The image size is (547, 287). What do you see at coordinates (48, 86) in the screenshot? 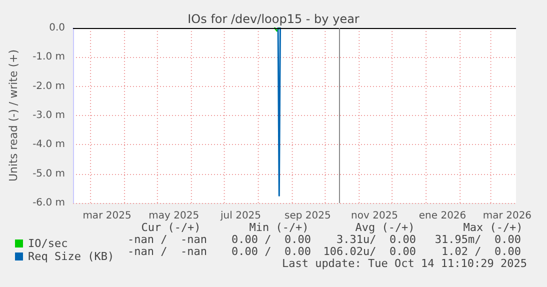
I see `y-tick-label: -2.0 m` at bounding box center [48, 86].